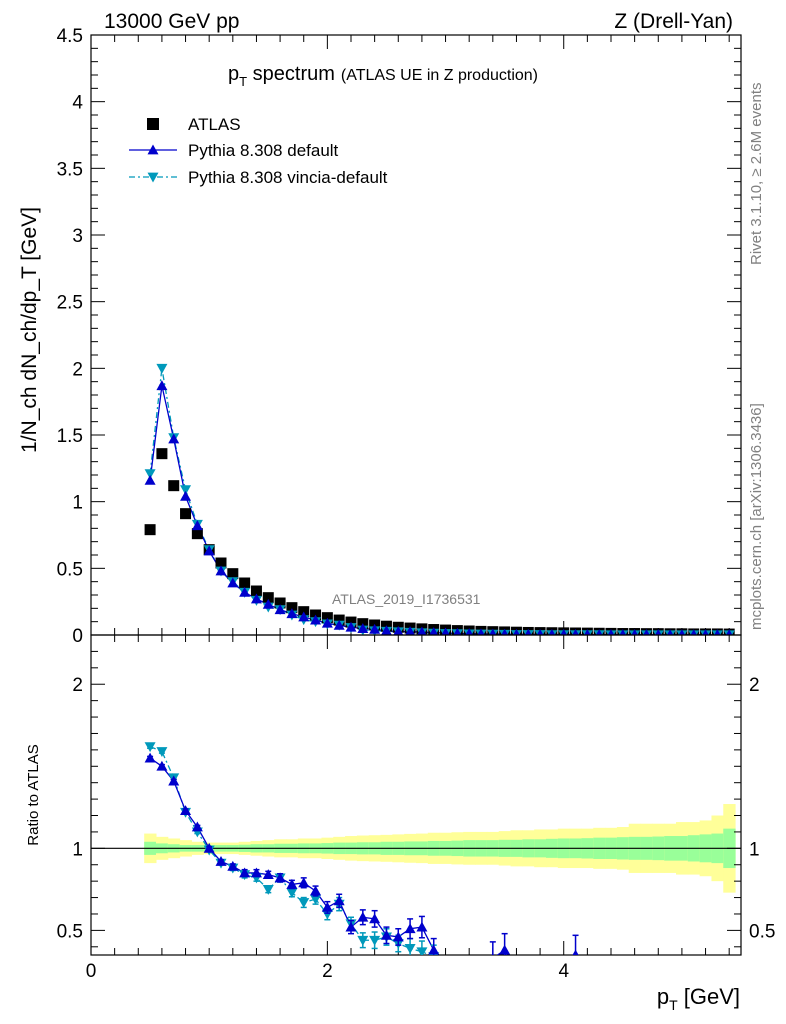 Image resolution: width=786 pixels, height=1024 pixels. What do you see at coordinates (77, 103) in the screenshot?
I see `main-ytick-label: 4` at bounding box center [77, 103].